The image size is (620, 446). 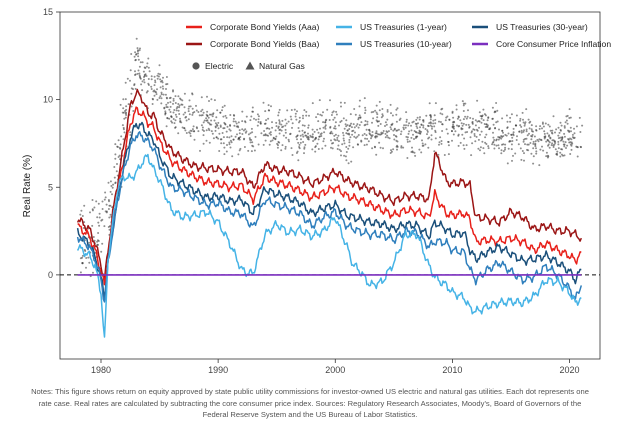 What do you see at coordinates (452, 370) in the screenshot?
I see `x-tick-label-2010: 2010` at bounding box center [452, 370].